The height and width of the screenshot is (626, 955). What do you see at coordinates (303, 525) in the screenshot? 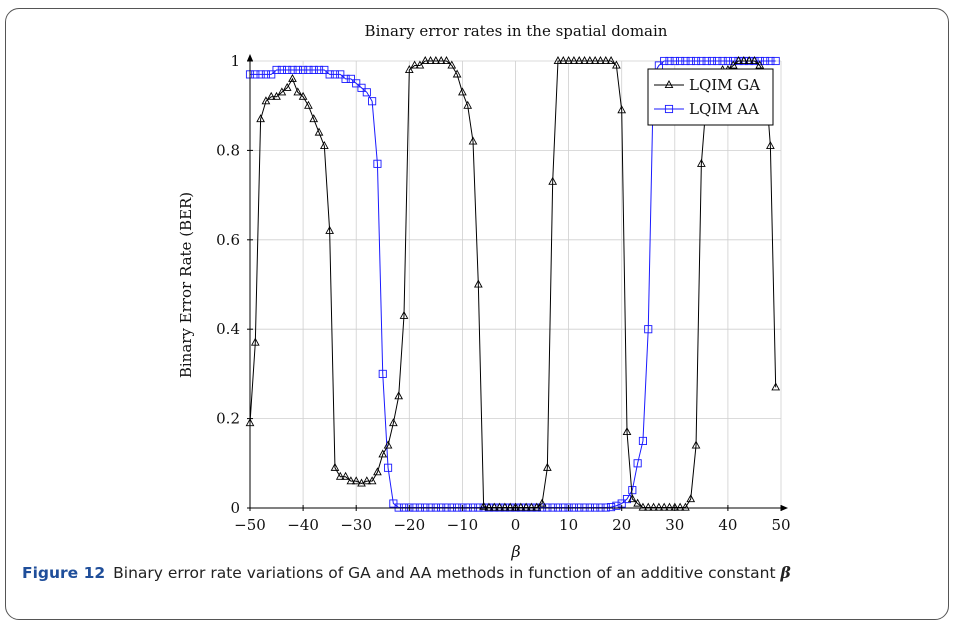
I see `x-tick-label: −40` at bounding box center [303, 525].